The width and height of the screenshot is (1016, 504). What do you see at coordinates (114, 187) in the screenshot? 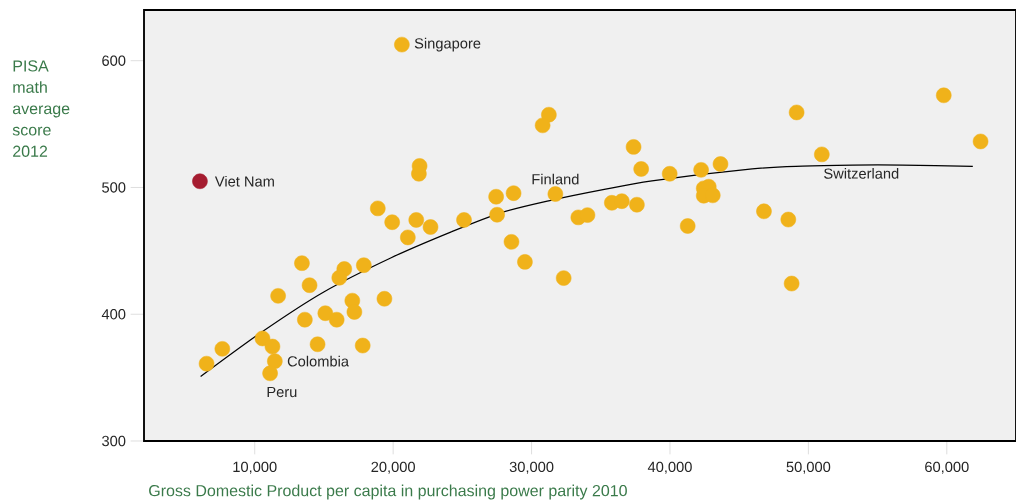
I see `y-tick-label: 500` at bounding box center [114, 187].